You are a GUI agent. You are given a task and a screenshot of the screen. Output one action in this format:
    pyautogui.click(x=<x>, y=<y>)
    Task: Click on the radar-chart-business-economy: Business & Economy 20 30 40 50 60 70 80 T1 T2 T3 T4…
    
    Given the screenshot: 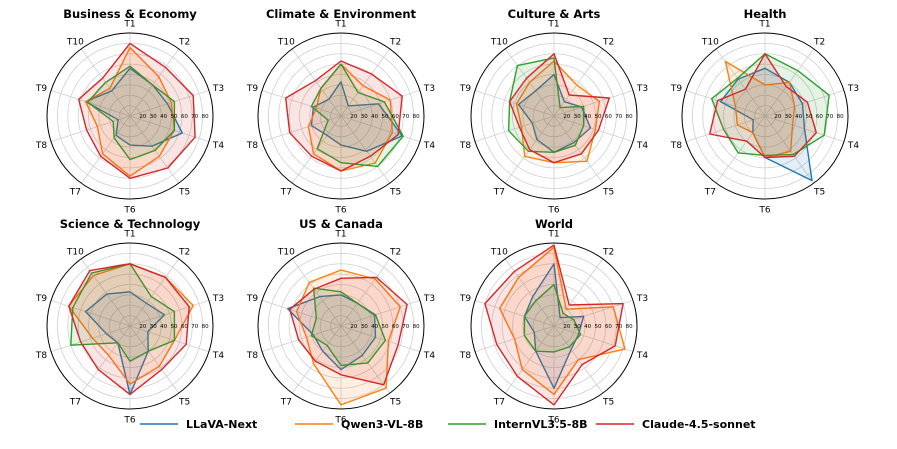 What is the action you would take?
    pyautogui.click(x=129, y=111)
    